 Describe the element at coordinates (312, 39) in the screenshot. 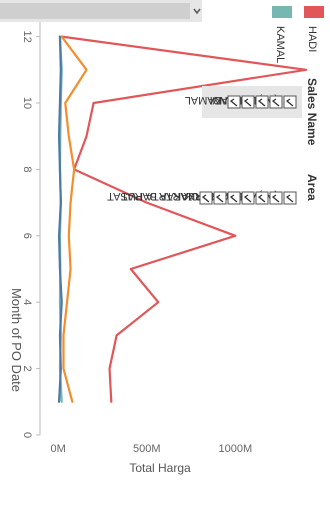

I see `legend-label-hadi: HADI` at that location.